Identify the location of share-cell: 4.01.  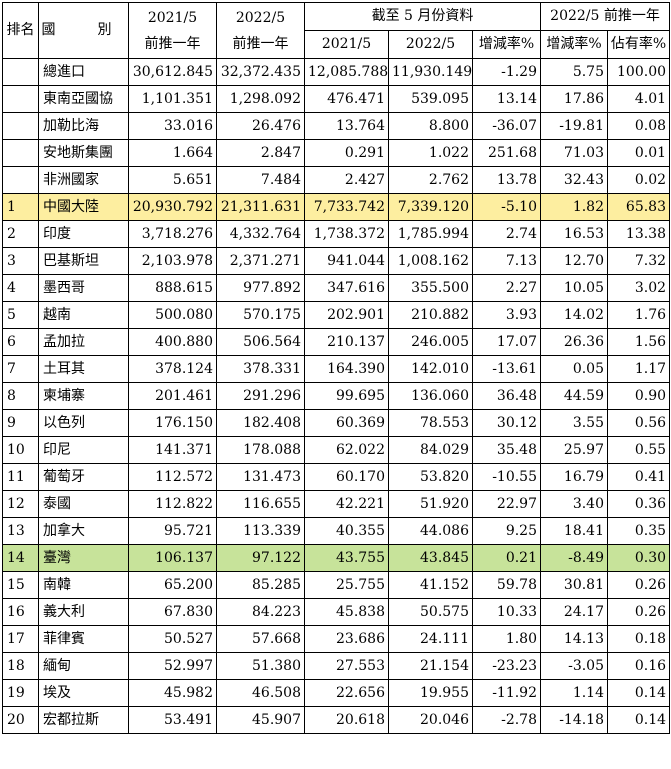
(638, 99).